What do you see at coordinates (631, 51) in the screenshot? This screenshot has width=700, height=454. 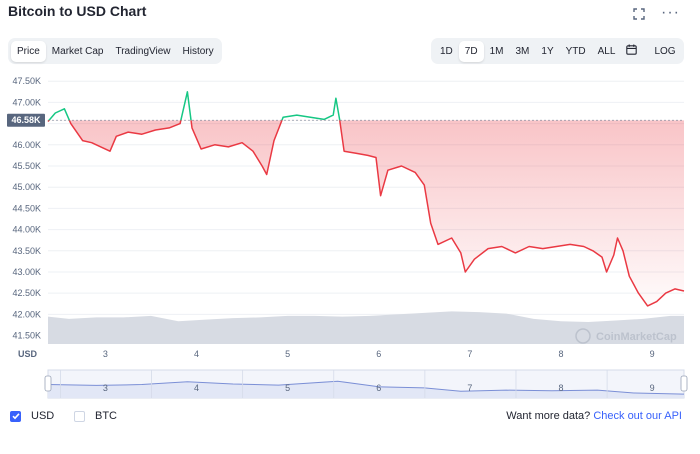 I see `calendar-icon` at bounding box center [631, 51].